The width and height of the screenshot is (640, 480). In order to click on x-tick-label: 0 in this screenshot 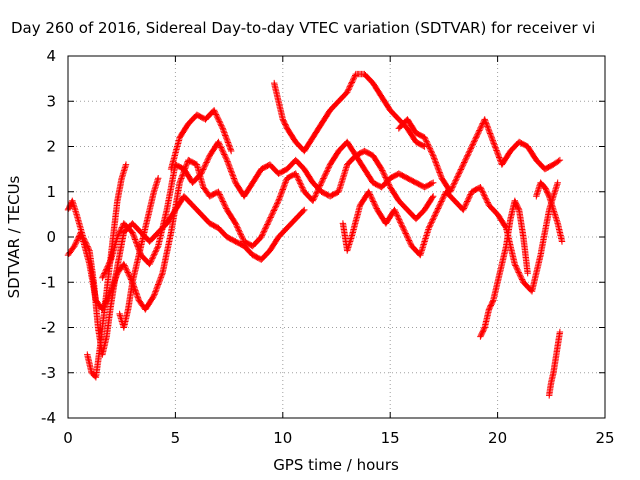, I will do `click(68, 438)`.